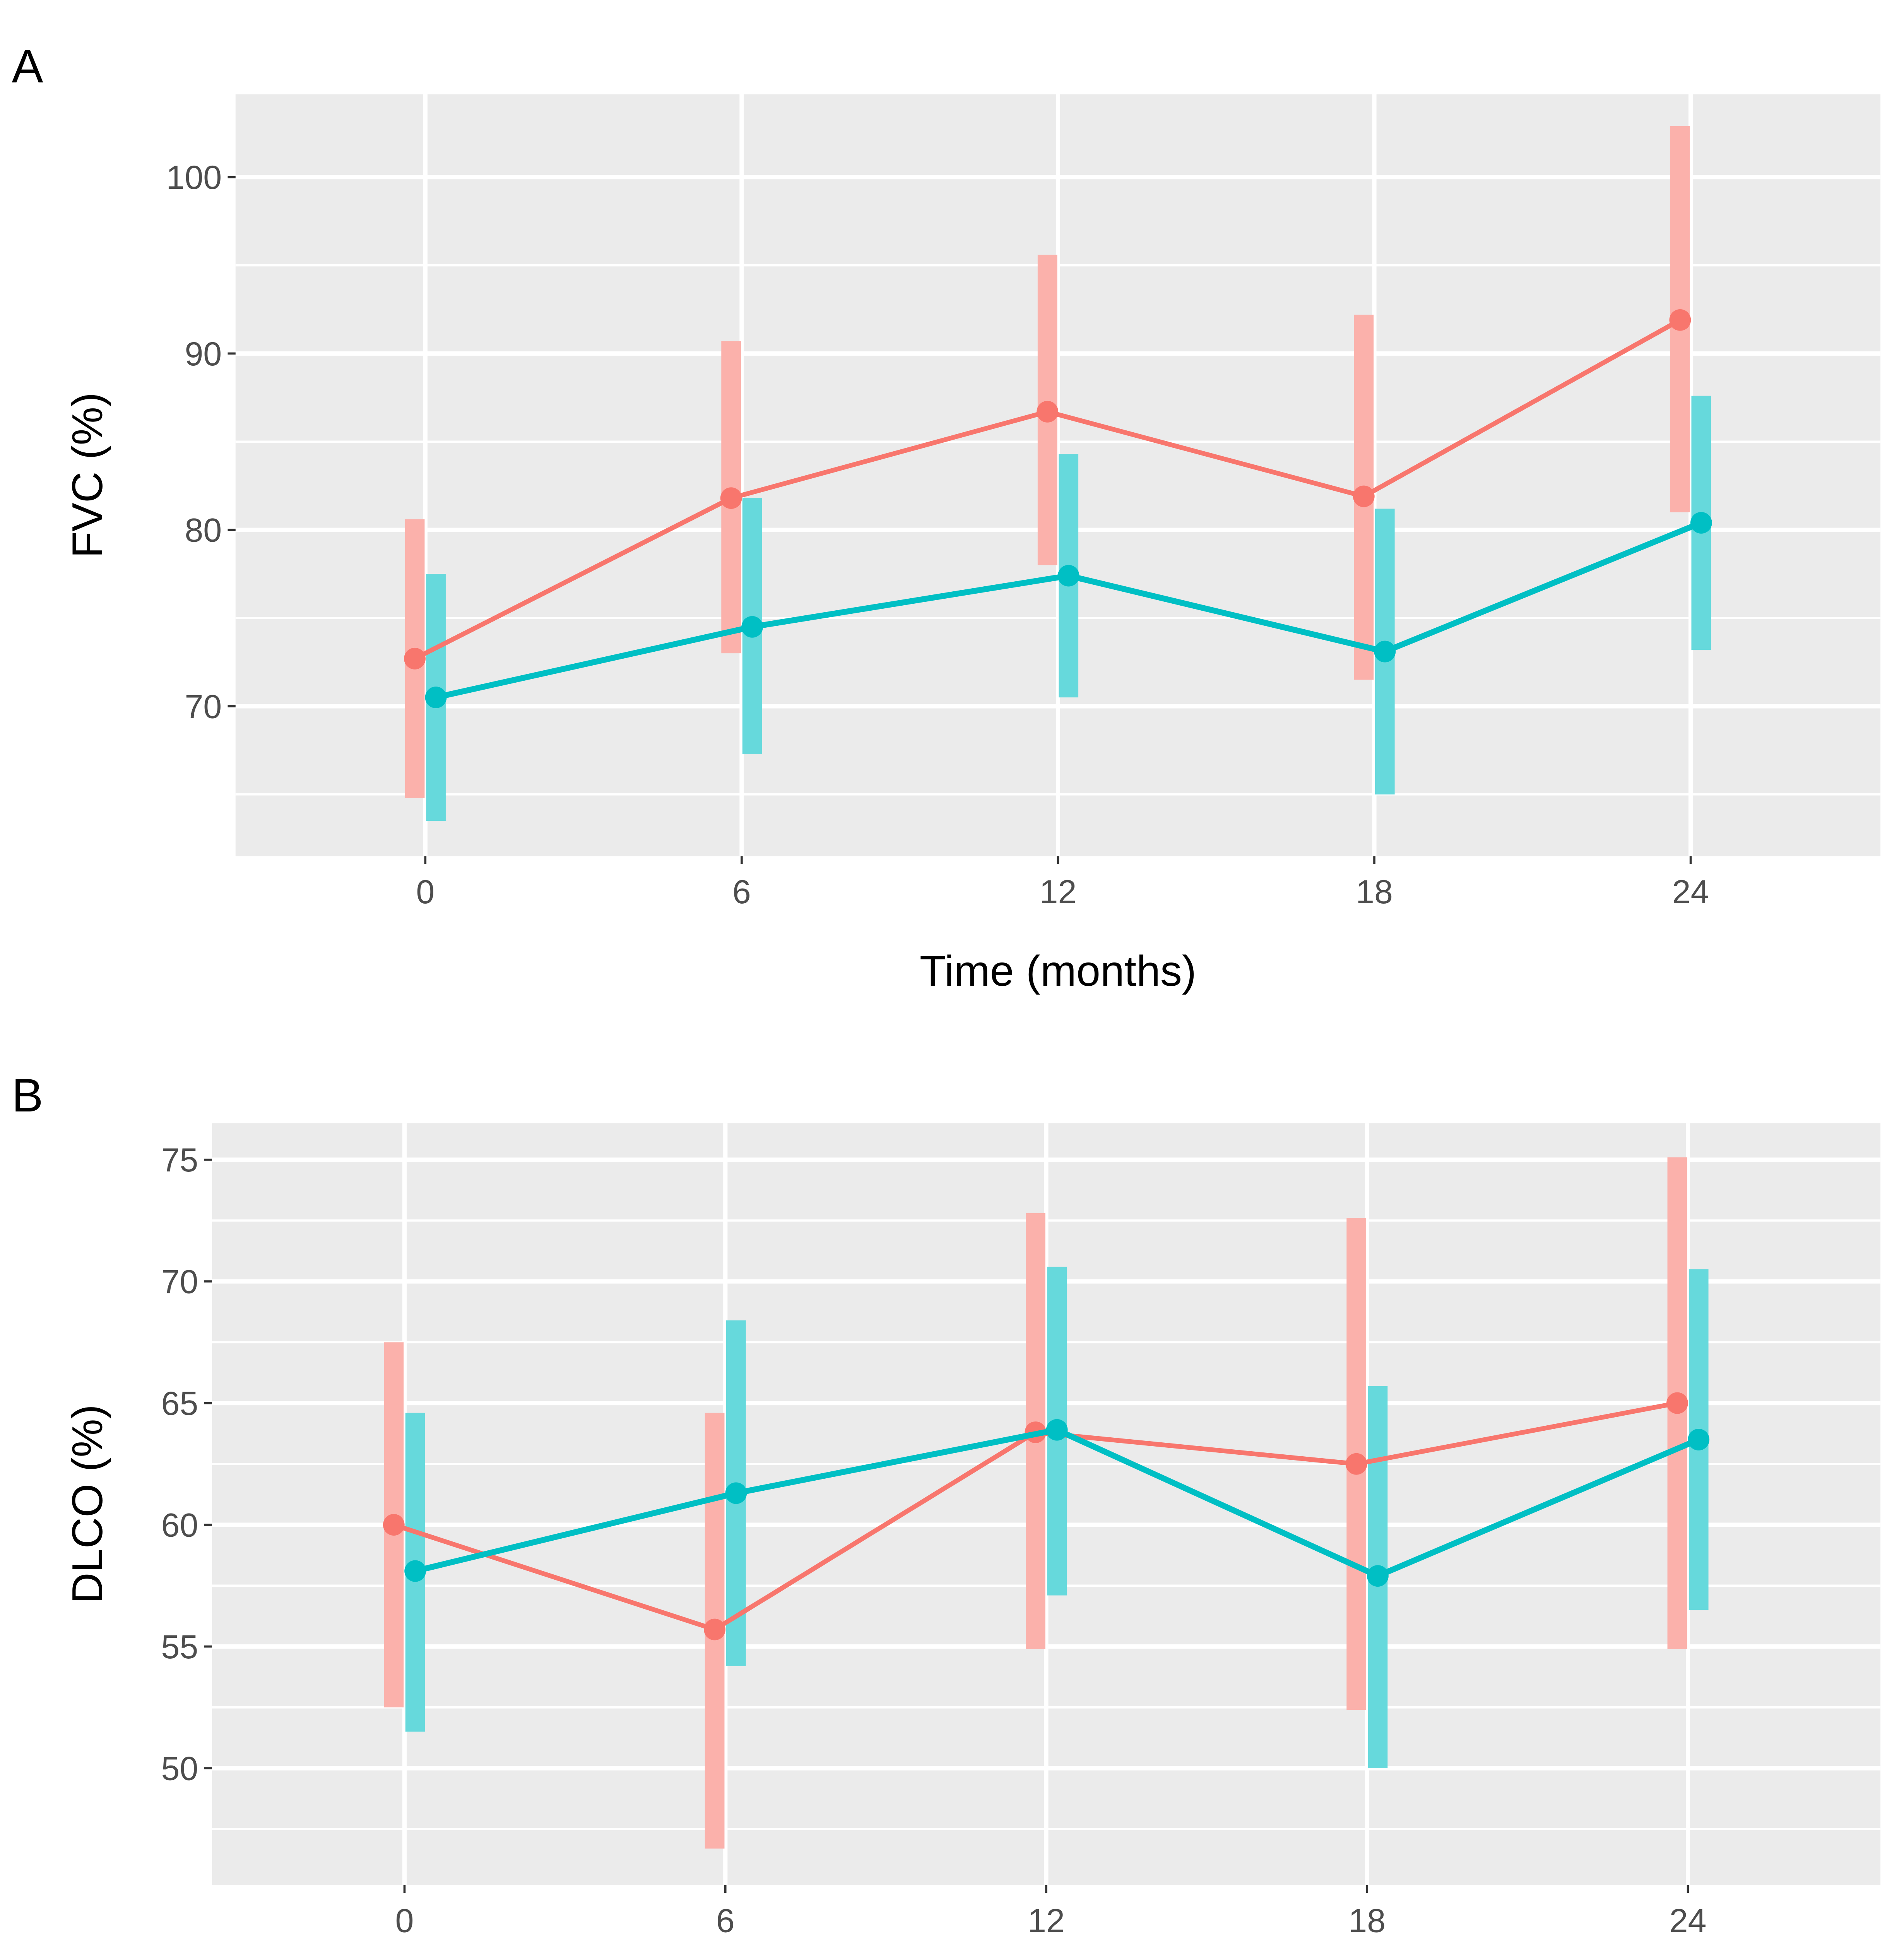 The image size is (1904, 1935). Describe the element at coordinates (1058, 971) in the screenshot. I see `x-axis-title: Time (months)` at that location.